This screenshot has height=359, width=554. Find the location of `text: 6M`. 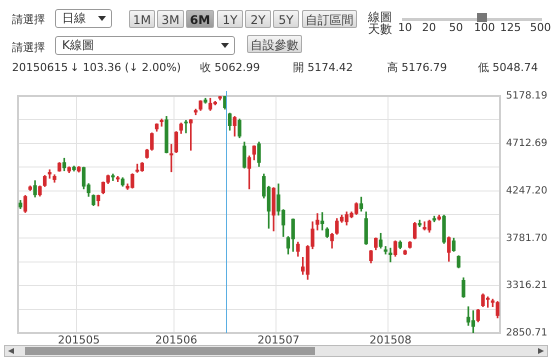

text: 6M is located at coordinates (200, 19).